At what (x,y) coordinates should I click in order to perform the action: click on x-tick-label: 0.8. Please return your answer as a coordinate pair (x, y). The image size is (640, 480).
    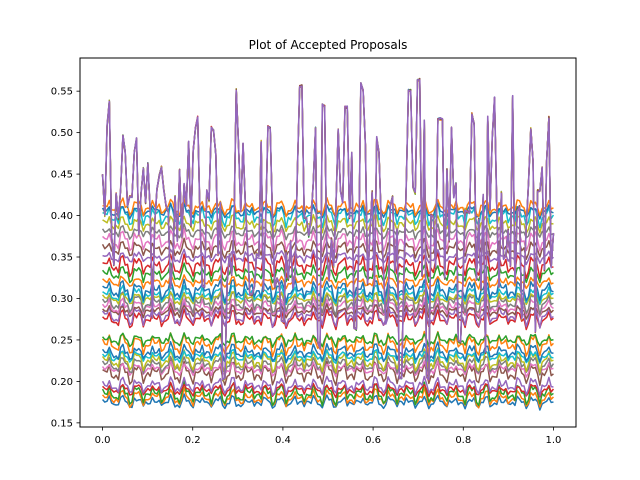
    Looking at the image, I should click on (463, 440).